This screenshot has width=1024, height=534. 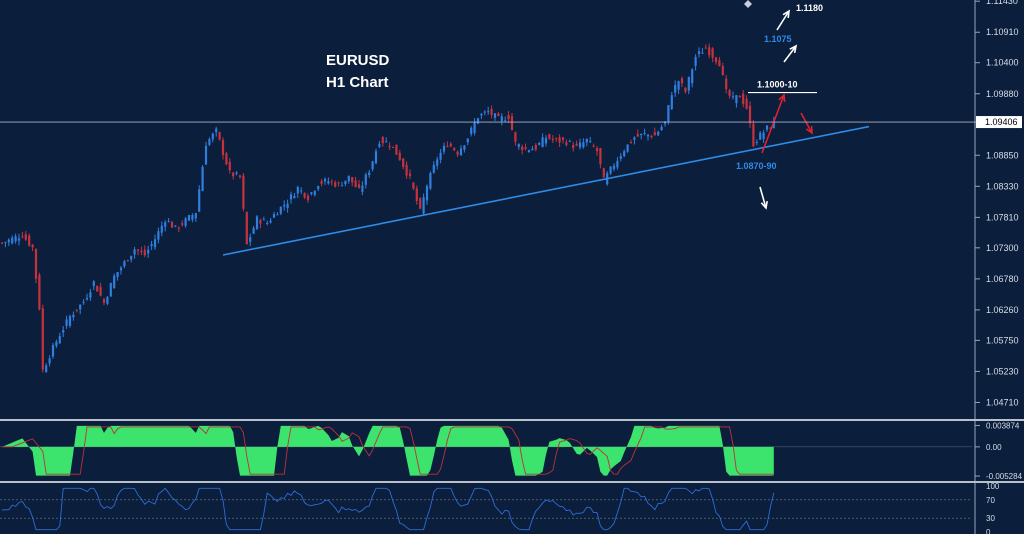 I want to click on price-tick-label: 1.10400, so click(x=1002, y=63).